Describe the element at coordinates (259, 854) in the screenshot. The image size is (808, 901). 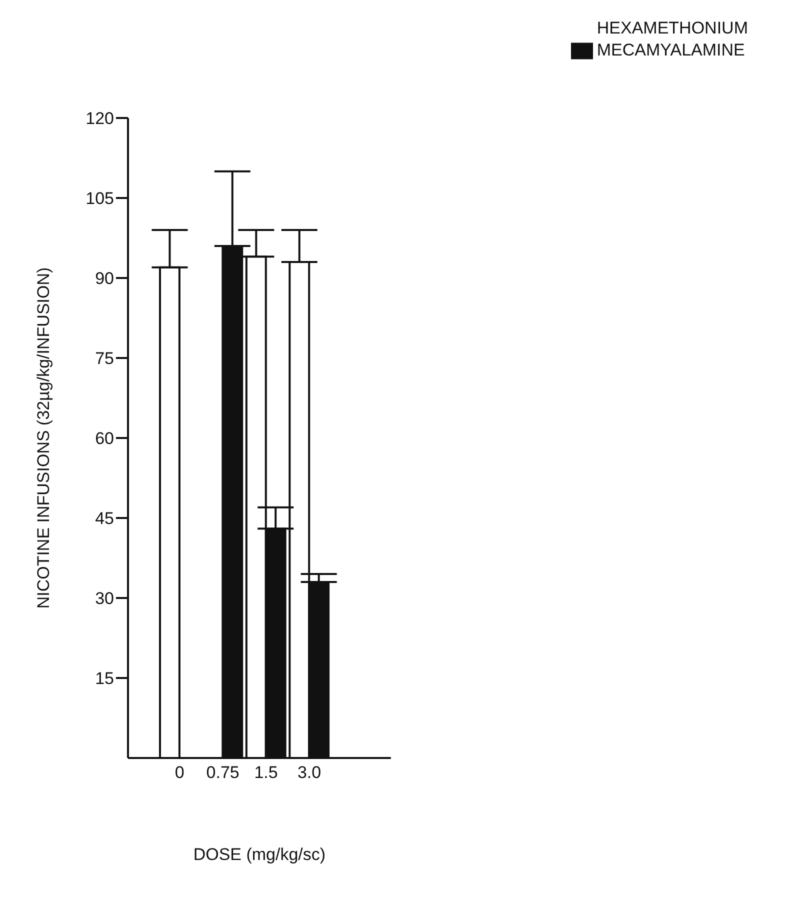
I see `x-axis-title: DOSE (mg/kg/sc)` at that location.